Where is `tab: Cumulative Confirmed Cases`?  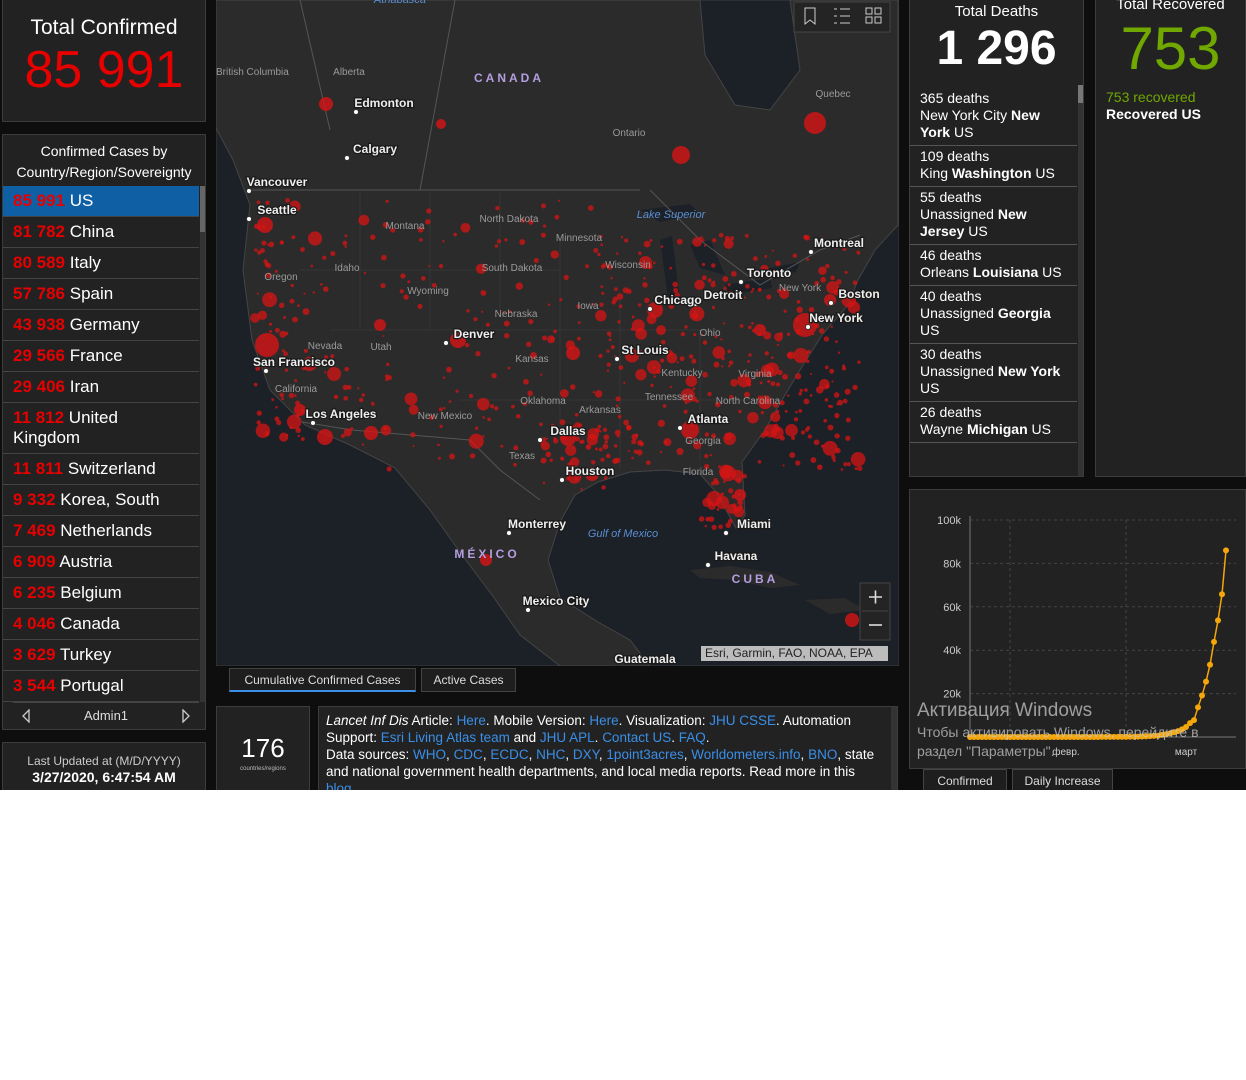 tab: Cumulative Confirmed Cases is located at coordinates (322, 680).